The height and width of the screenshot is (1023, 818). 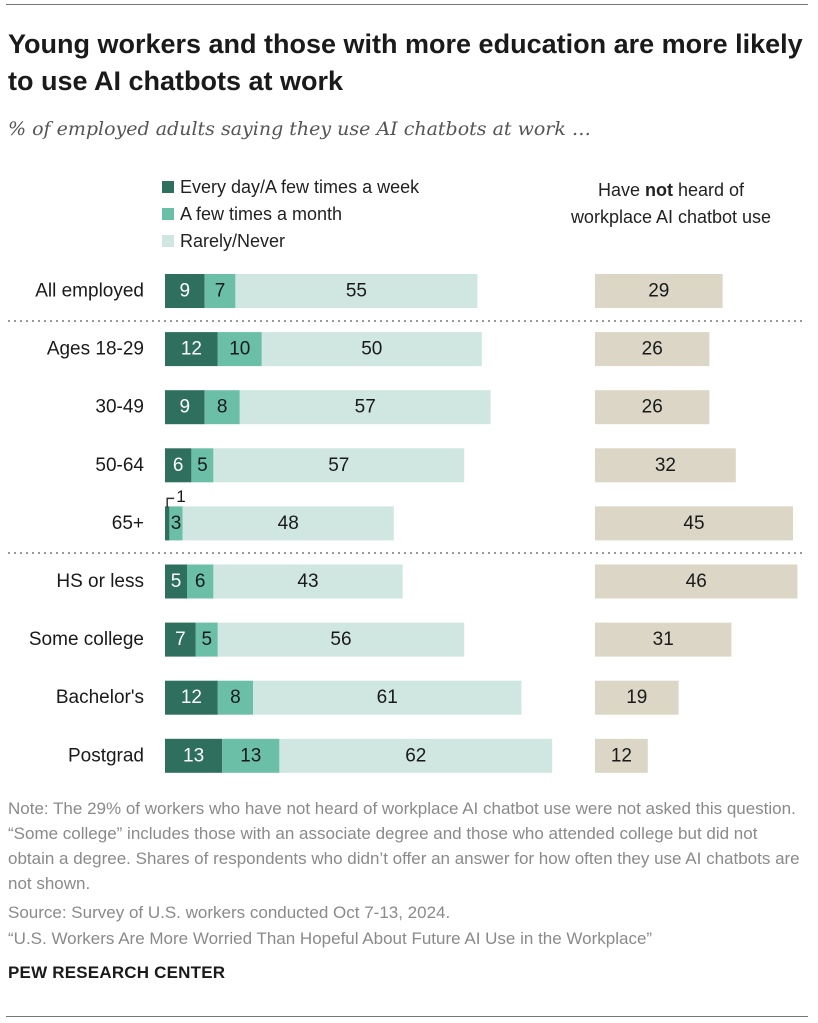 I want to click on data-label-all-employed-a-few-times-a-month: 7, so click(x=220, y=291).